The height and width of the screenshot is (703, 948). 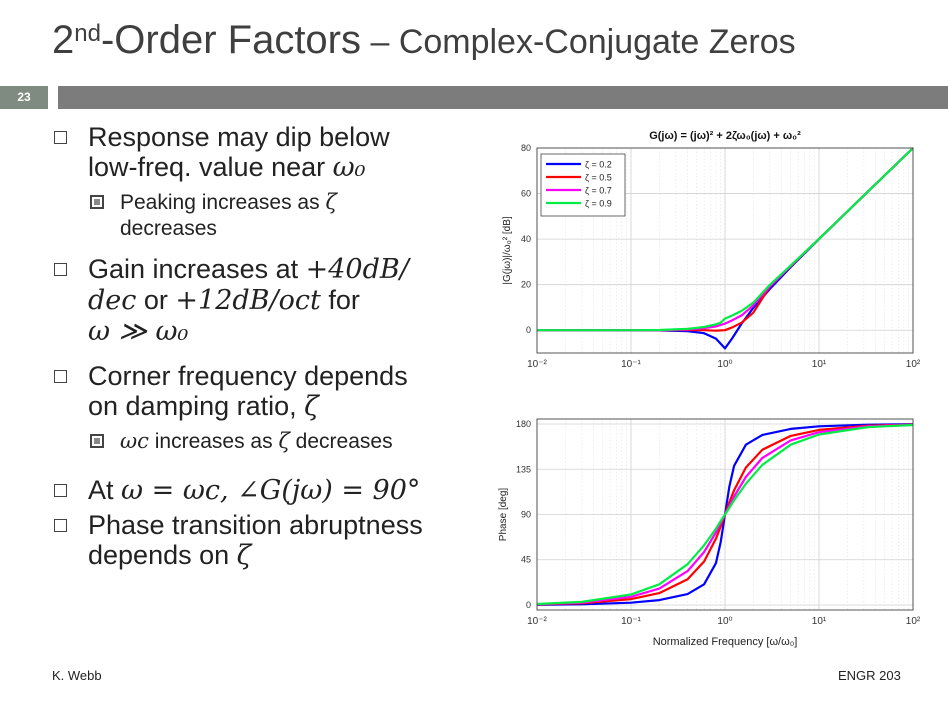 I want to click on title-subtitle: Complex-Conjugate Zeros, so click(x=597, y=42).